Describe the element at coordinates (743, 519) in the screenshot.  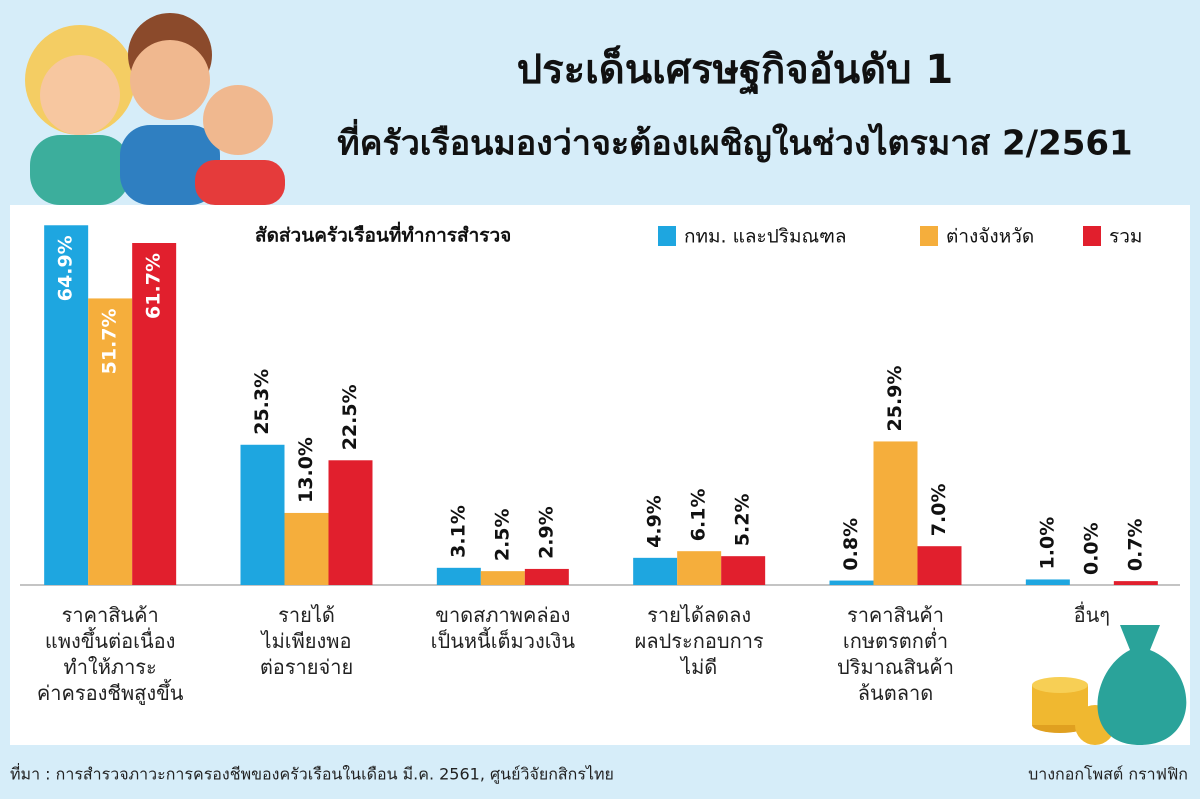
I see `value-label: 5.2%` at that location.